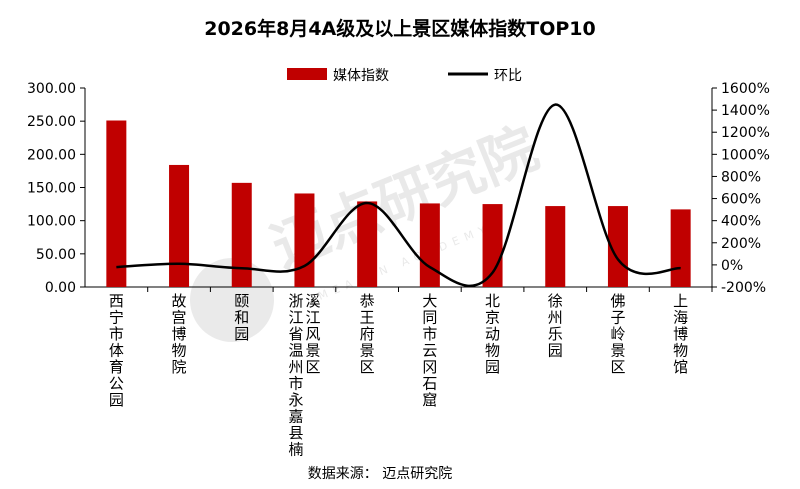 The width and height of the screenshot is (800, 489). What do you see at coordinates (367, 334) in the screenshot?
I see `category-label: 恭王府景区` at bounding box center [367, 334].